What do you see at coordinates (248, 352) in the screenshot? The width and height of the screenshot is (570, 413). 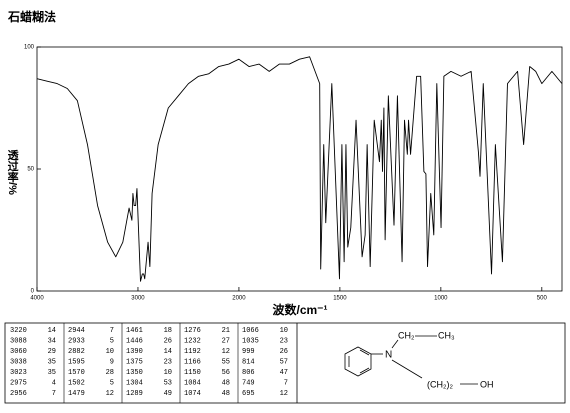 I see `wavenumber: 999` at bounding box center [248, 352].